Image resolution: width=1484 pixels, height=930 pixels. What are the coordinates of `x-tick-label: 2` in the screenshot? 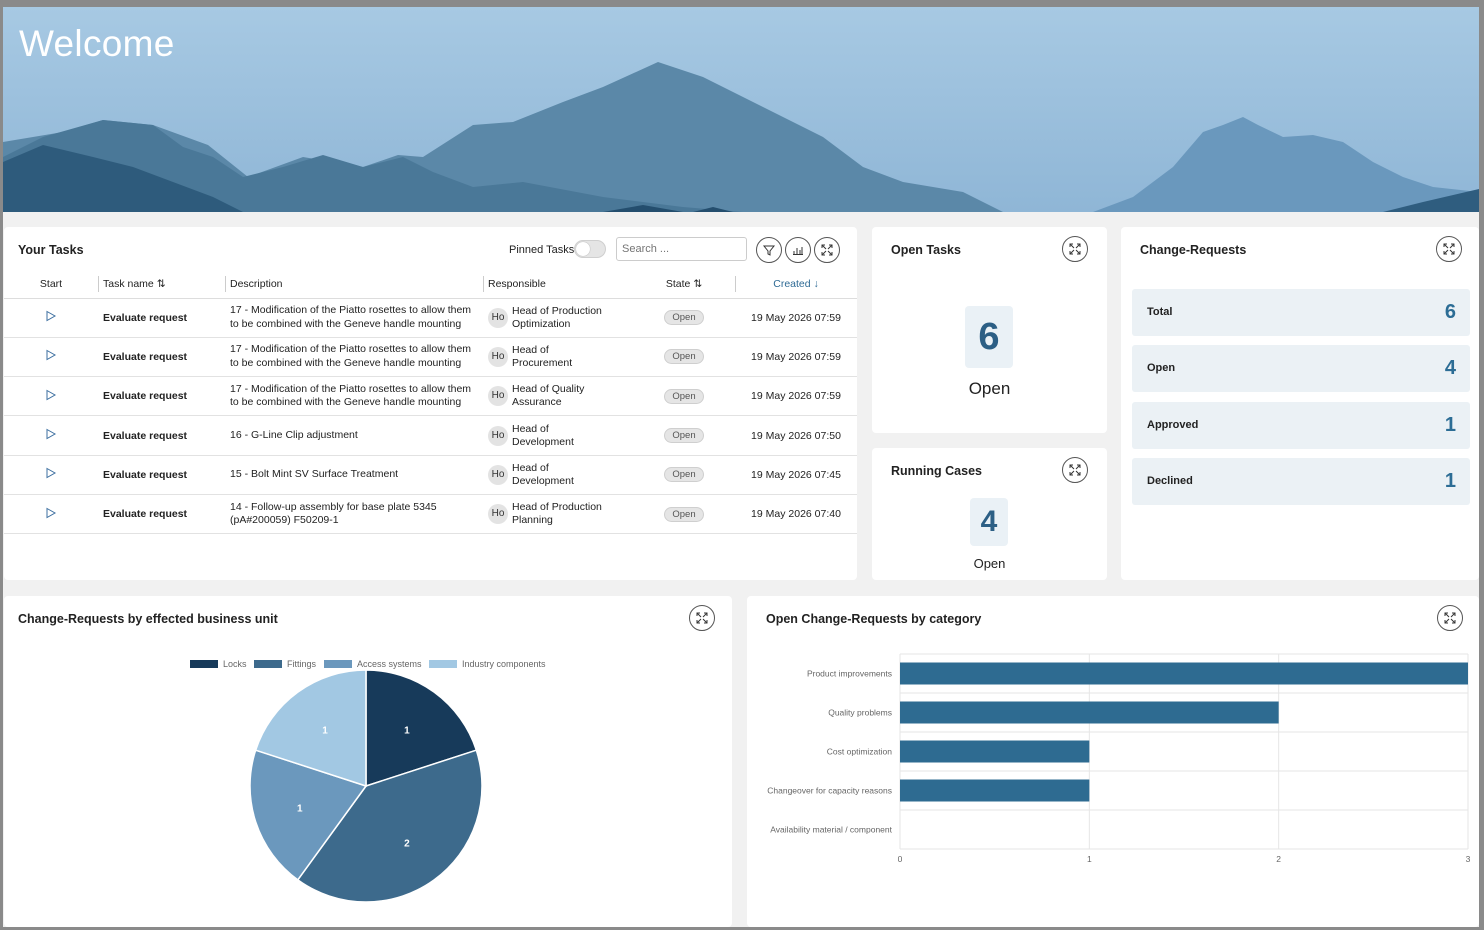 It's located at (1278, 859).